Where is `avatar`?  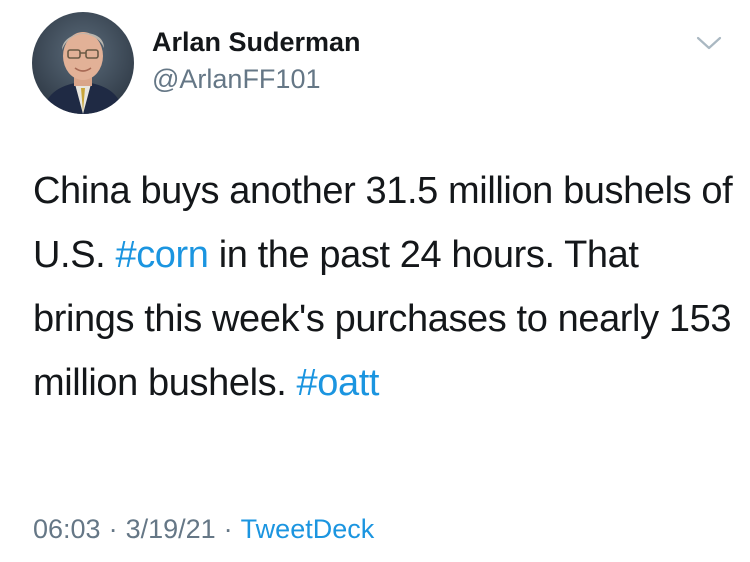 avatar is located at coordinates (83, 63).